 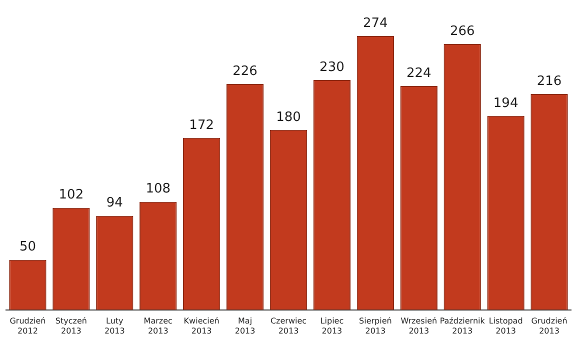 What do you see at coordinates (332, 67) in the screenshot?
I see `data-label: 230` at bounding box center [332, 67].